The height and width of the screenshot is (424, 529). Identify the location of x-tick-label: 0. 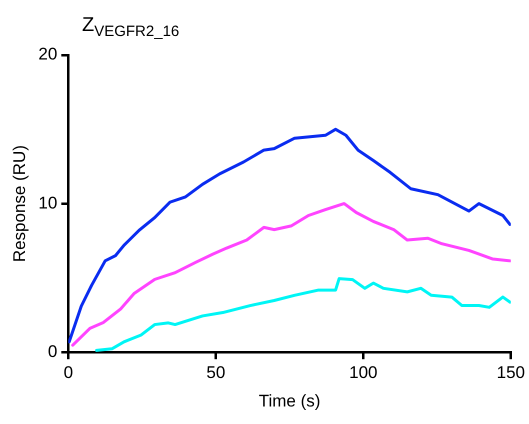
(69, 372).